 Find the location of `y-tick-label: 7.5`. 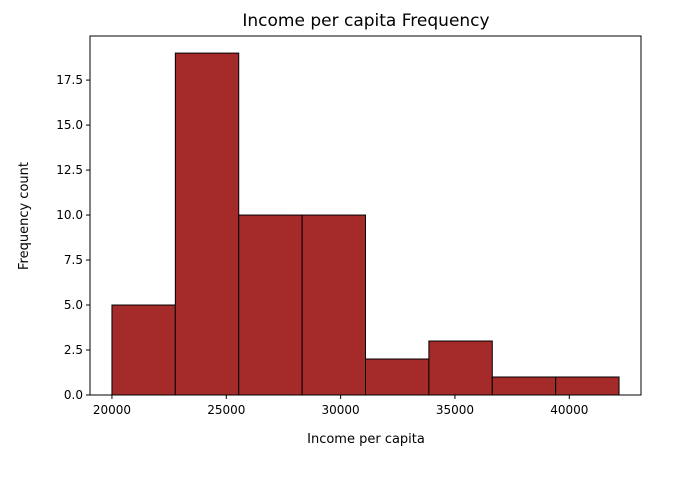

y-tick-label: 7.5 is located at coordinates (73, 260).